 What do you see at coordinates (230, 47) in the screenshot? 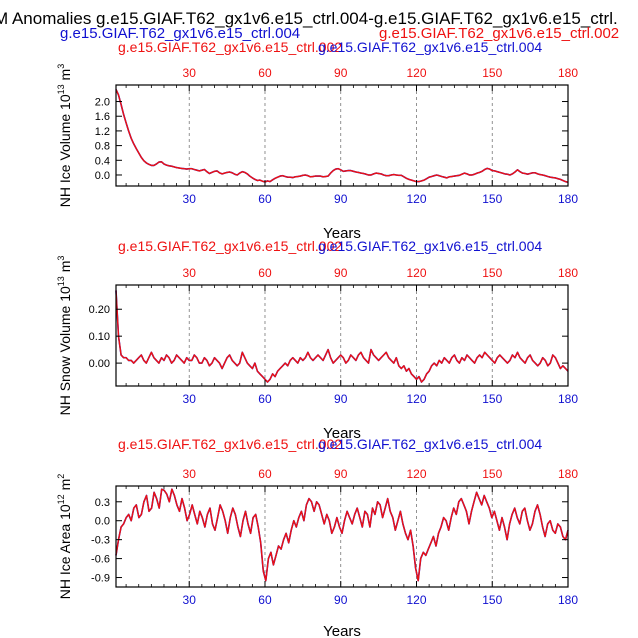
I see `panel1-header-red: g.e15.GIAF.T62_gx1v6.e15_ctrl.002` at bounding box center [230, 47].